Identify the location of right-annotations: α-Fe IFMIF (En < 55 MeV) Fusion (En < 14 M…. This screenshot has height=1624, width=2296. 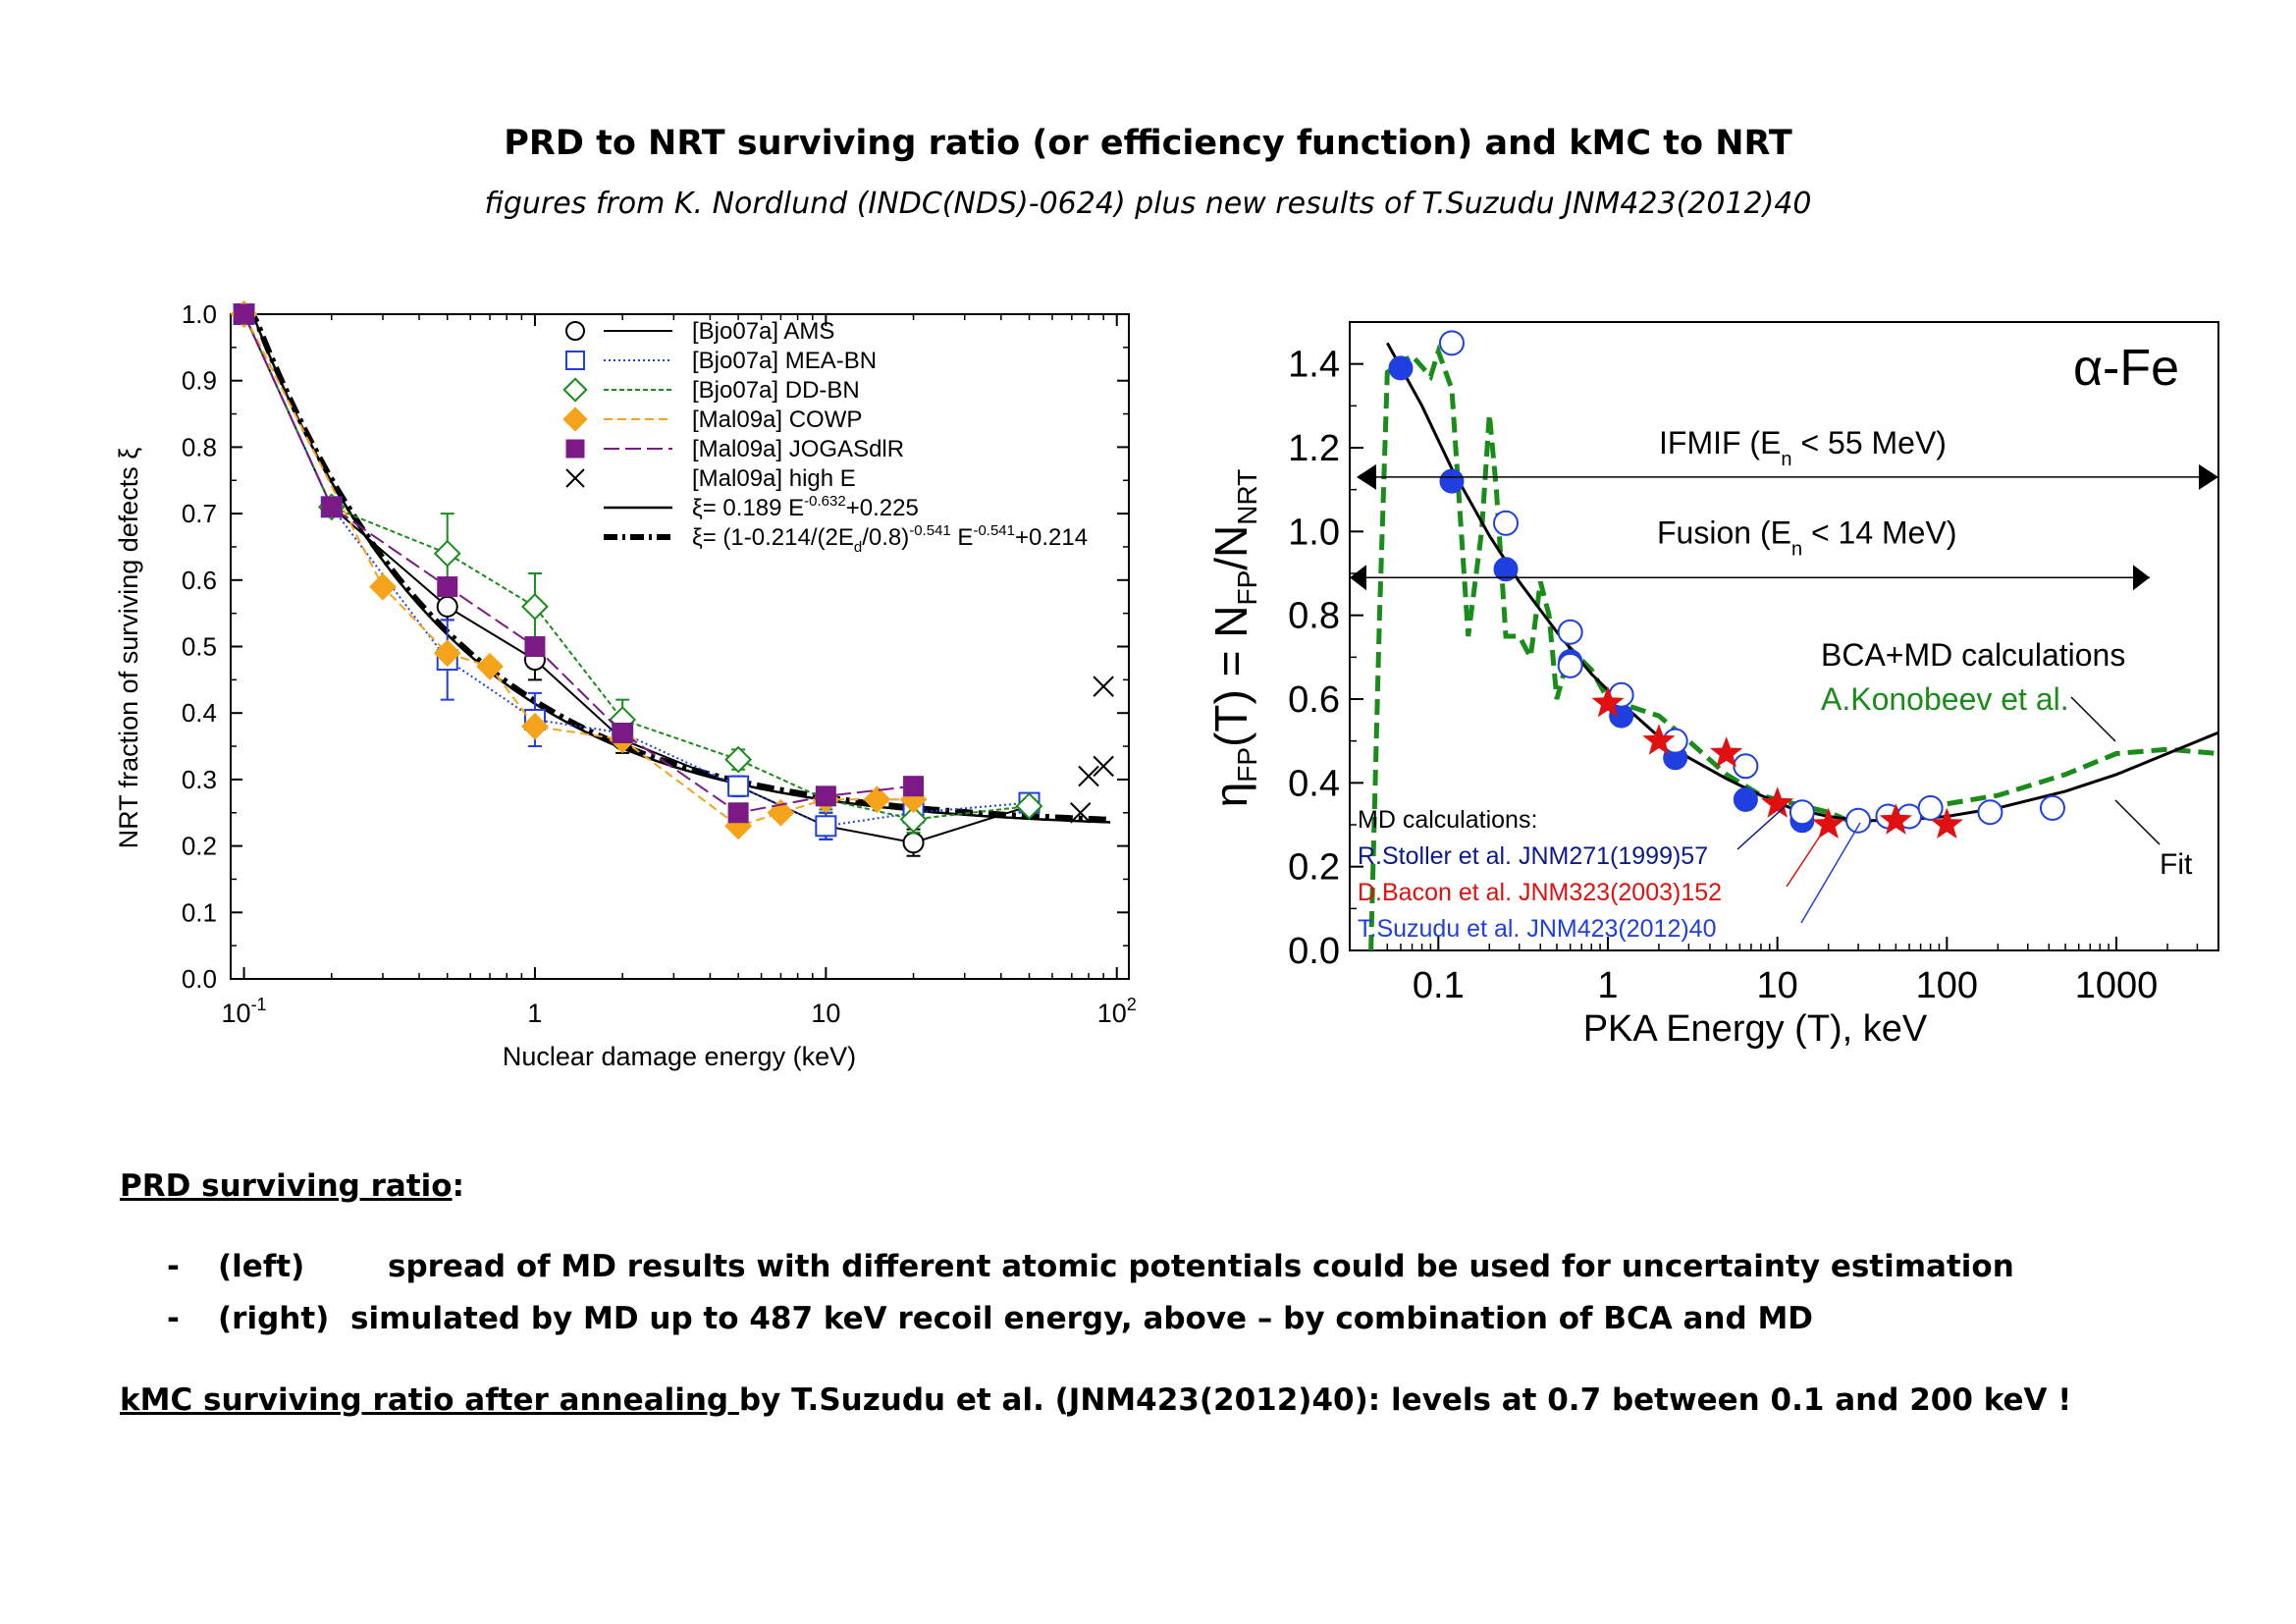
(1784, 641).